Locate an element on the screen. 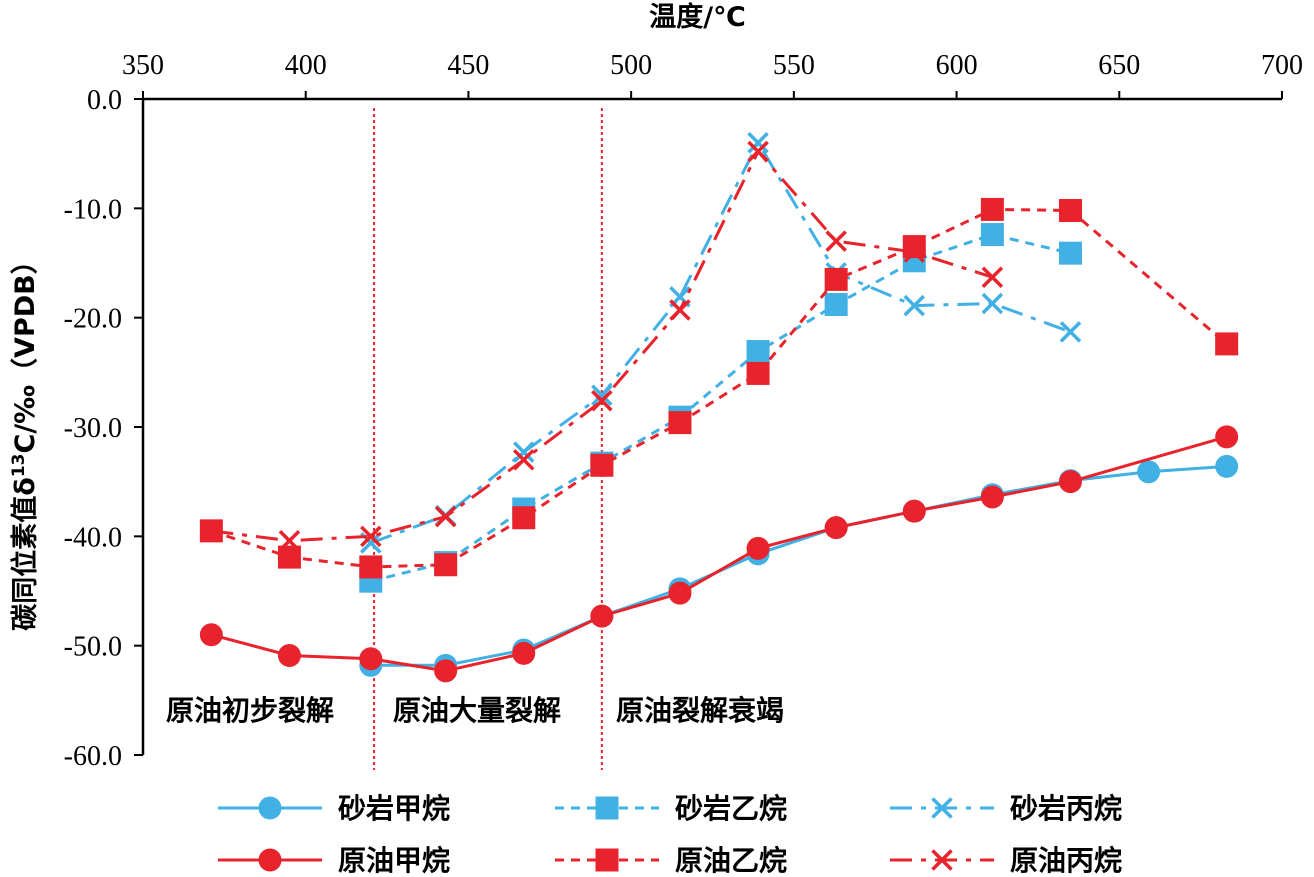 Image resolution: width=1314 pixels, height=877 pixels. legend-item: 原油乙烷 is located at coordinates (671, 860).